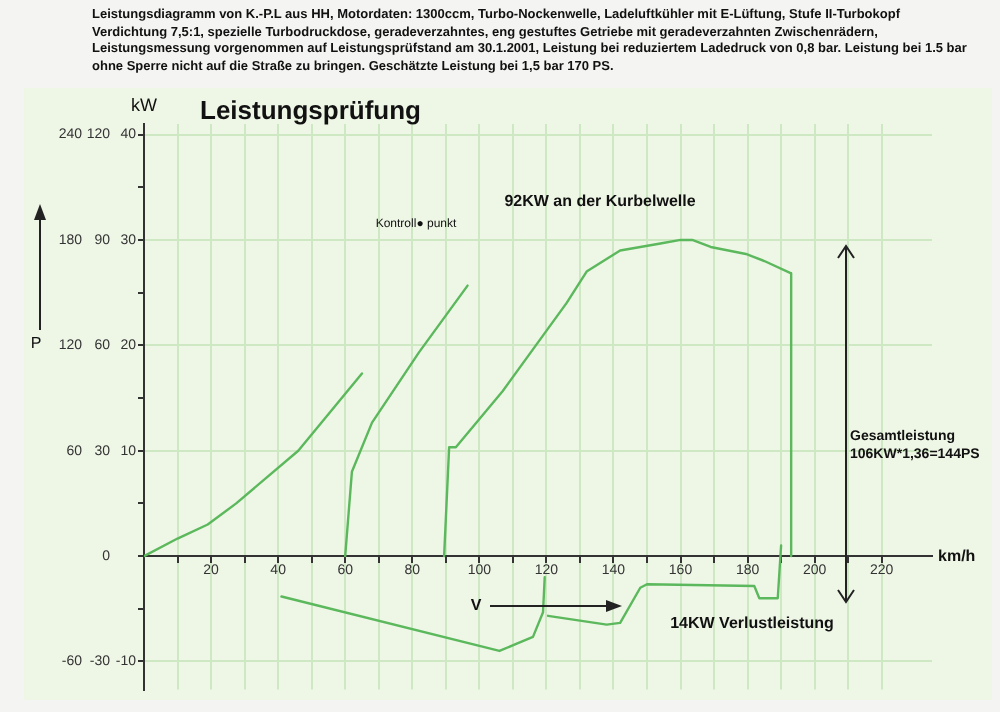  What do you see at coordinates (600, 201) in the screenshot?
I see `annotation: 92KW an der Kurbelwelle` at bounding box center [600, 201].